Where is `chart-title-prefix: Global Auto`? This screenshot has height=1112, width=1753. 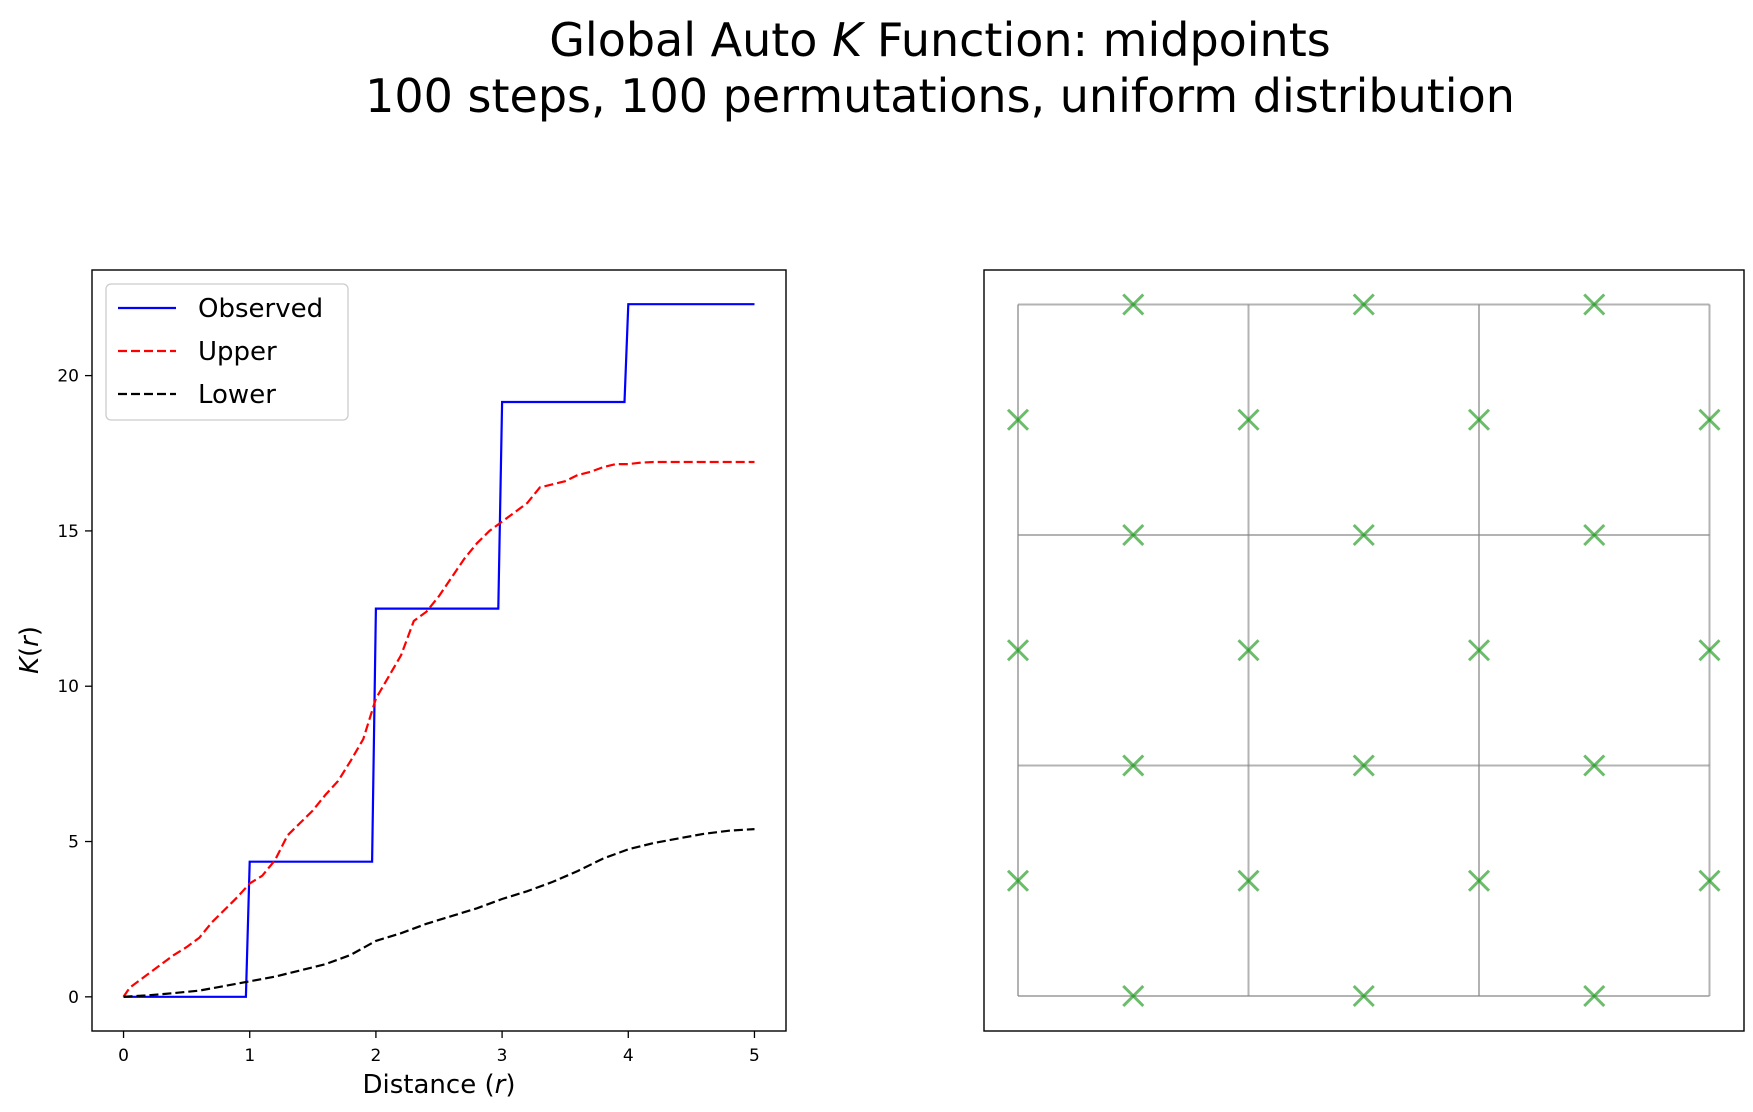
chart-title-prefix: Global Auto is located at coordinates (691, 40).